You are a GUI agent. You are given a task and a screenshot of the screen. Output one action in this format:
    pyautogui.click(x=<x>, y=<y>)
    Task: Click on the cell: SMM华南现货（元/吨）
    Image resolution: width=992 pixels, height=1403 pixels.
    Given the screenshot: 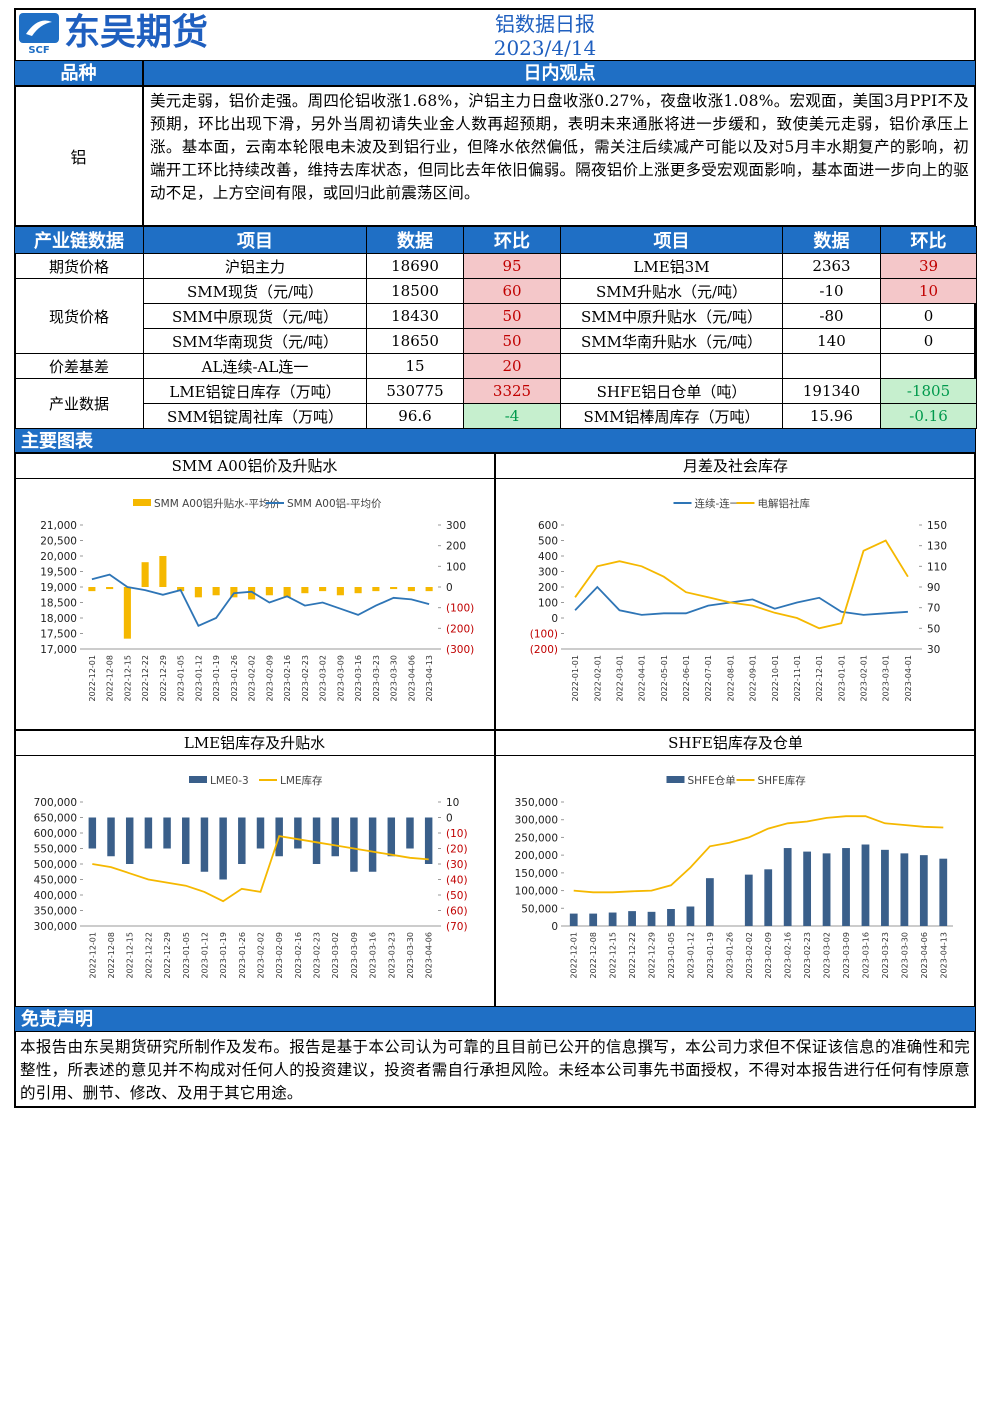 What is the action you would take?
    pyautogui.click(x=255, y=341)
    